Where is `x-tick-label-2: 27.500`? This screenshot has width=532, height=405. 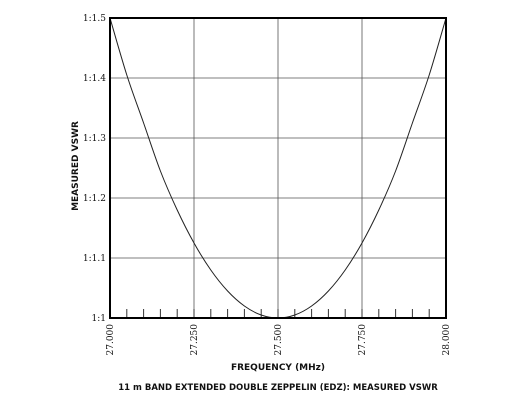 x-tick-label-2: 27.500 is located at coordinates (279, 340).